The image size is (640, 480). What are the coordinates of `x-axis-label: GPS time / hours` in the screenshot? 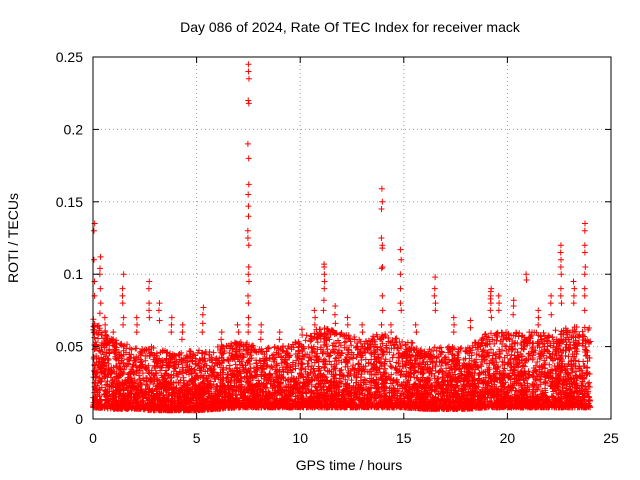 It's located at (349, 465).